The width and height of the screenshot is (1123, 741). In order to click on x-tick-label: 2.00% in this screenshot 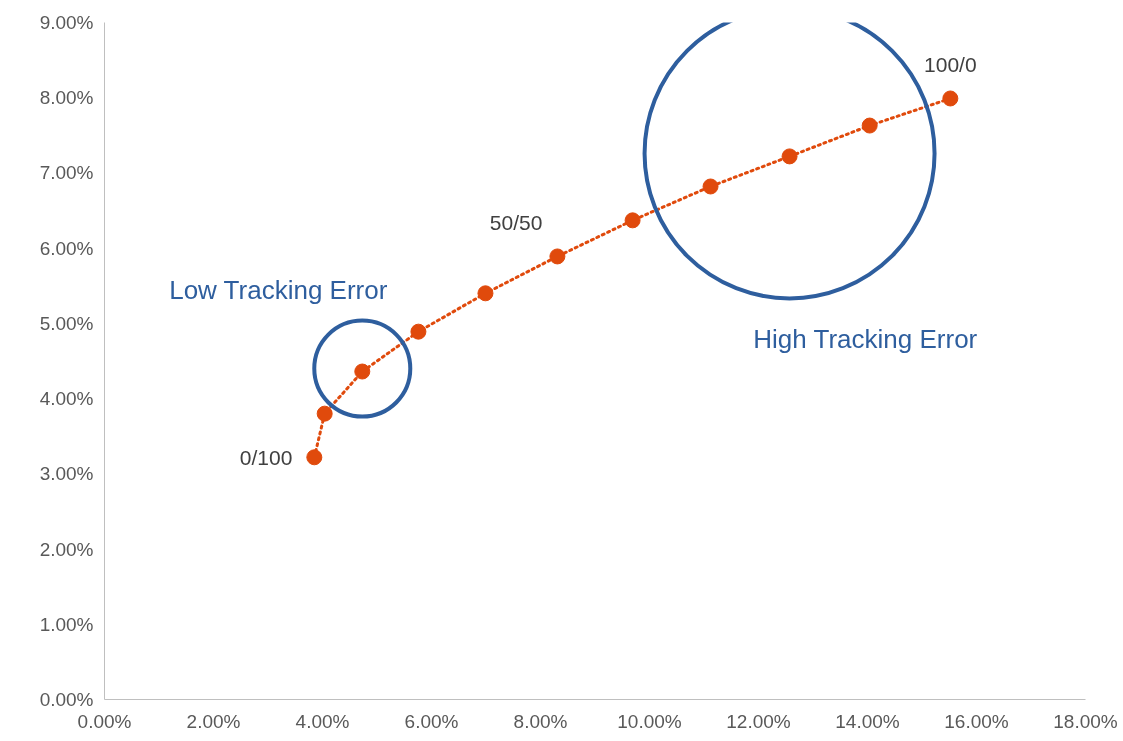, I will do `click(213, 721)`.